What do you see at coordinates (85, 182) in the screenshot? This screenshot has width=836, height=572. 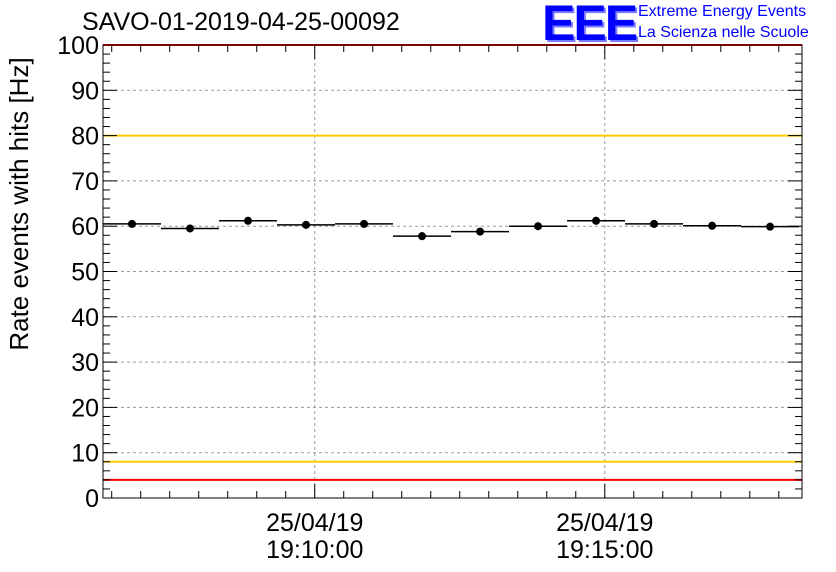 I see `y-tick-label: 70` at bounding box center [85, 182].